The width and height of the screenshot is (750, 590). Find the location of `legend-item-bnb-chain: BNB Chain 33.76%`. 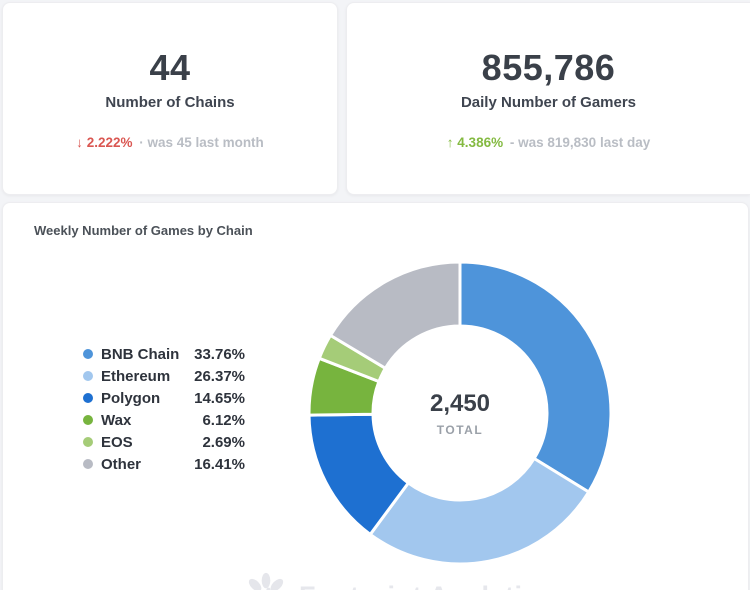

legend-item-bnb-chain: BNB Chain 33.76% is located at coordinates (164, 354).